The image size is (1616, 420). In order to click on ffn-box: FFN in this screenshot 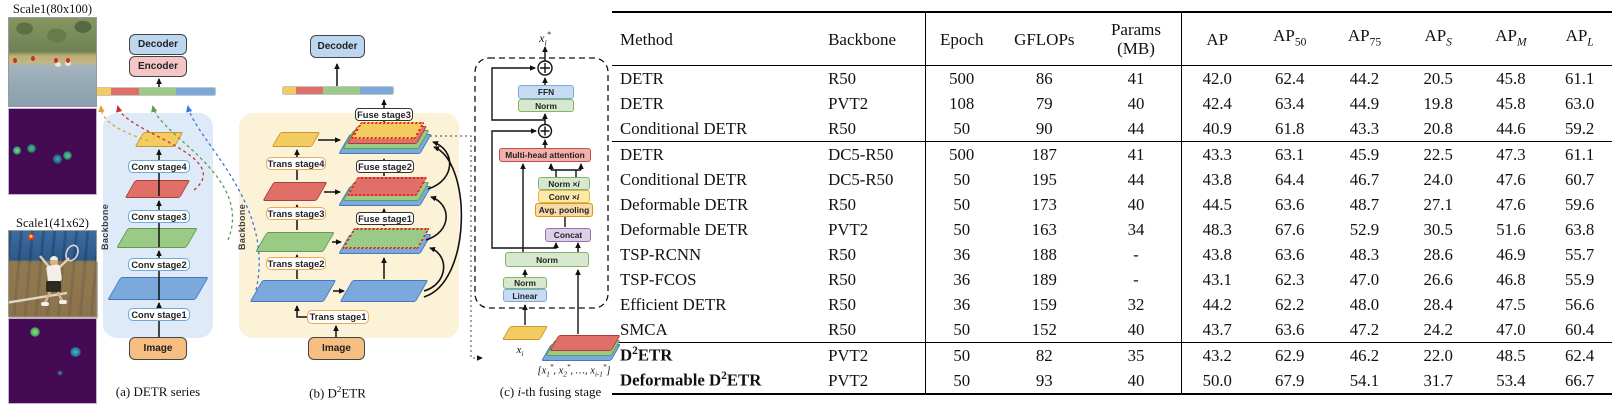, I will do `click(546, 92)`.